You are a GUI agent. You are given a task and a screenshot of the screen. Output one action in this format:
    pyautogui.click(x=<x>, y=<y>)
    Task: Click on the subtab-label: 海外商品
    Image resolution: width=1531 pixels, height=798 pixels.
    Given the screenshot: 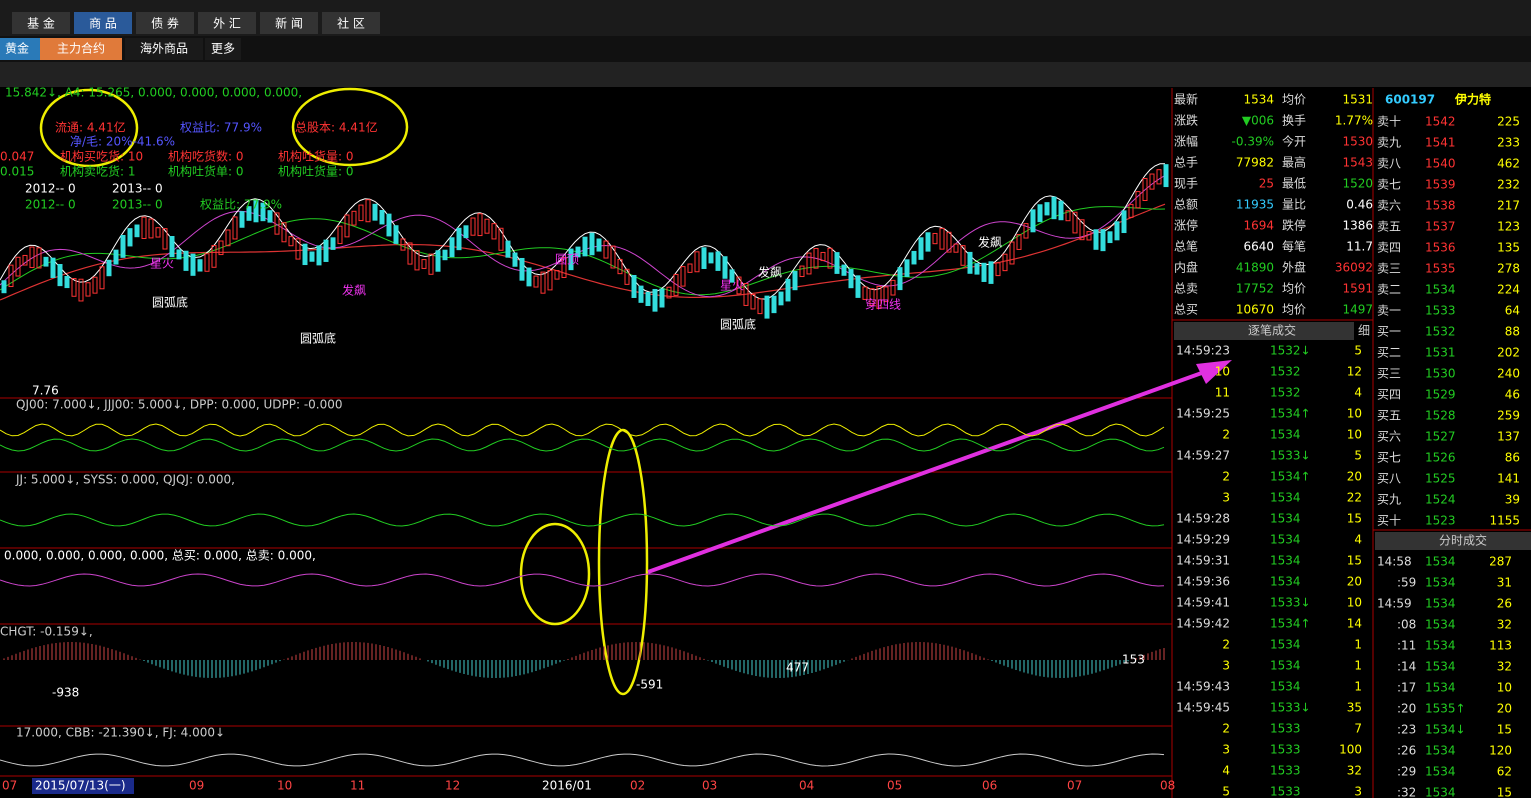 What is the action you would take?
    pyautogui.click(x=164, y=48)
    